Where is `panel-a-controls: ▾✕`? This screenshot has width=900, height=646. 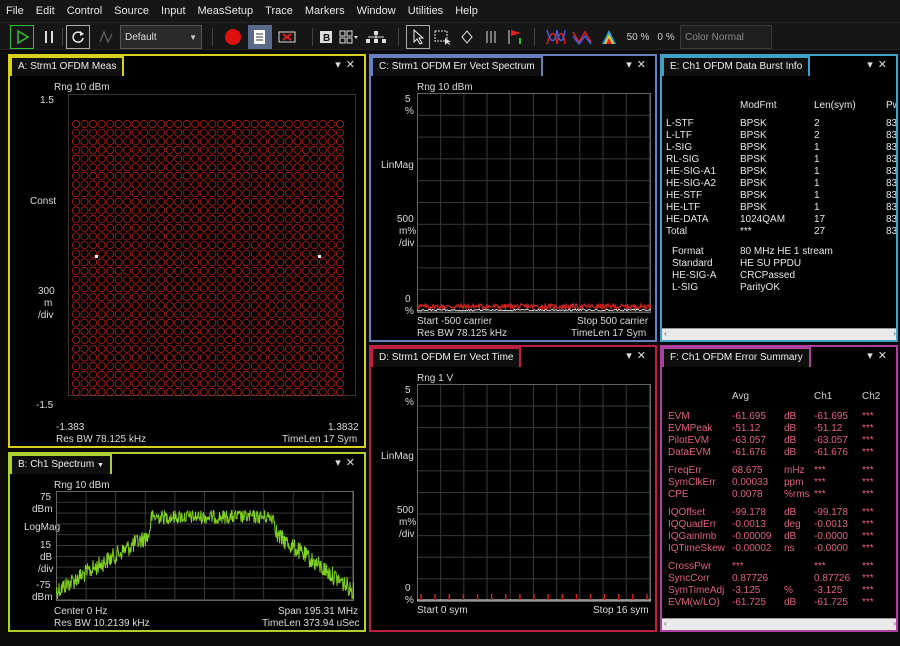 panel-a-controls: ▾✕ is located at coordinates (347, 65).